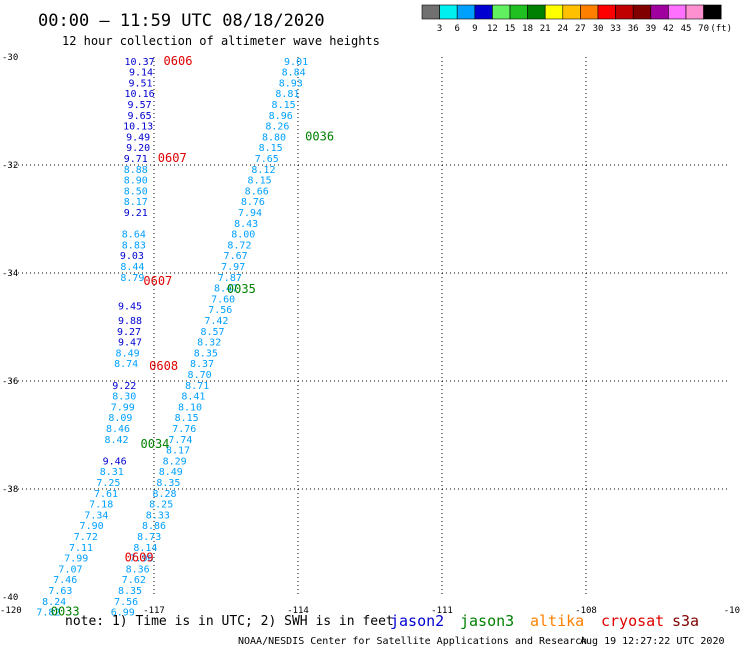 The width and height of the screenshot is (740, 650). Describe the element at coordinates (246, 224) in the screenshot. I see `swh-value: 8.43` at that location.